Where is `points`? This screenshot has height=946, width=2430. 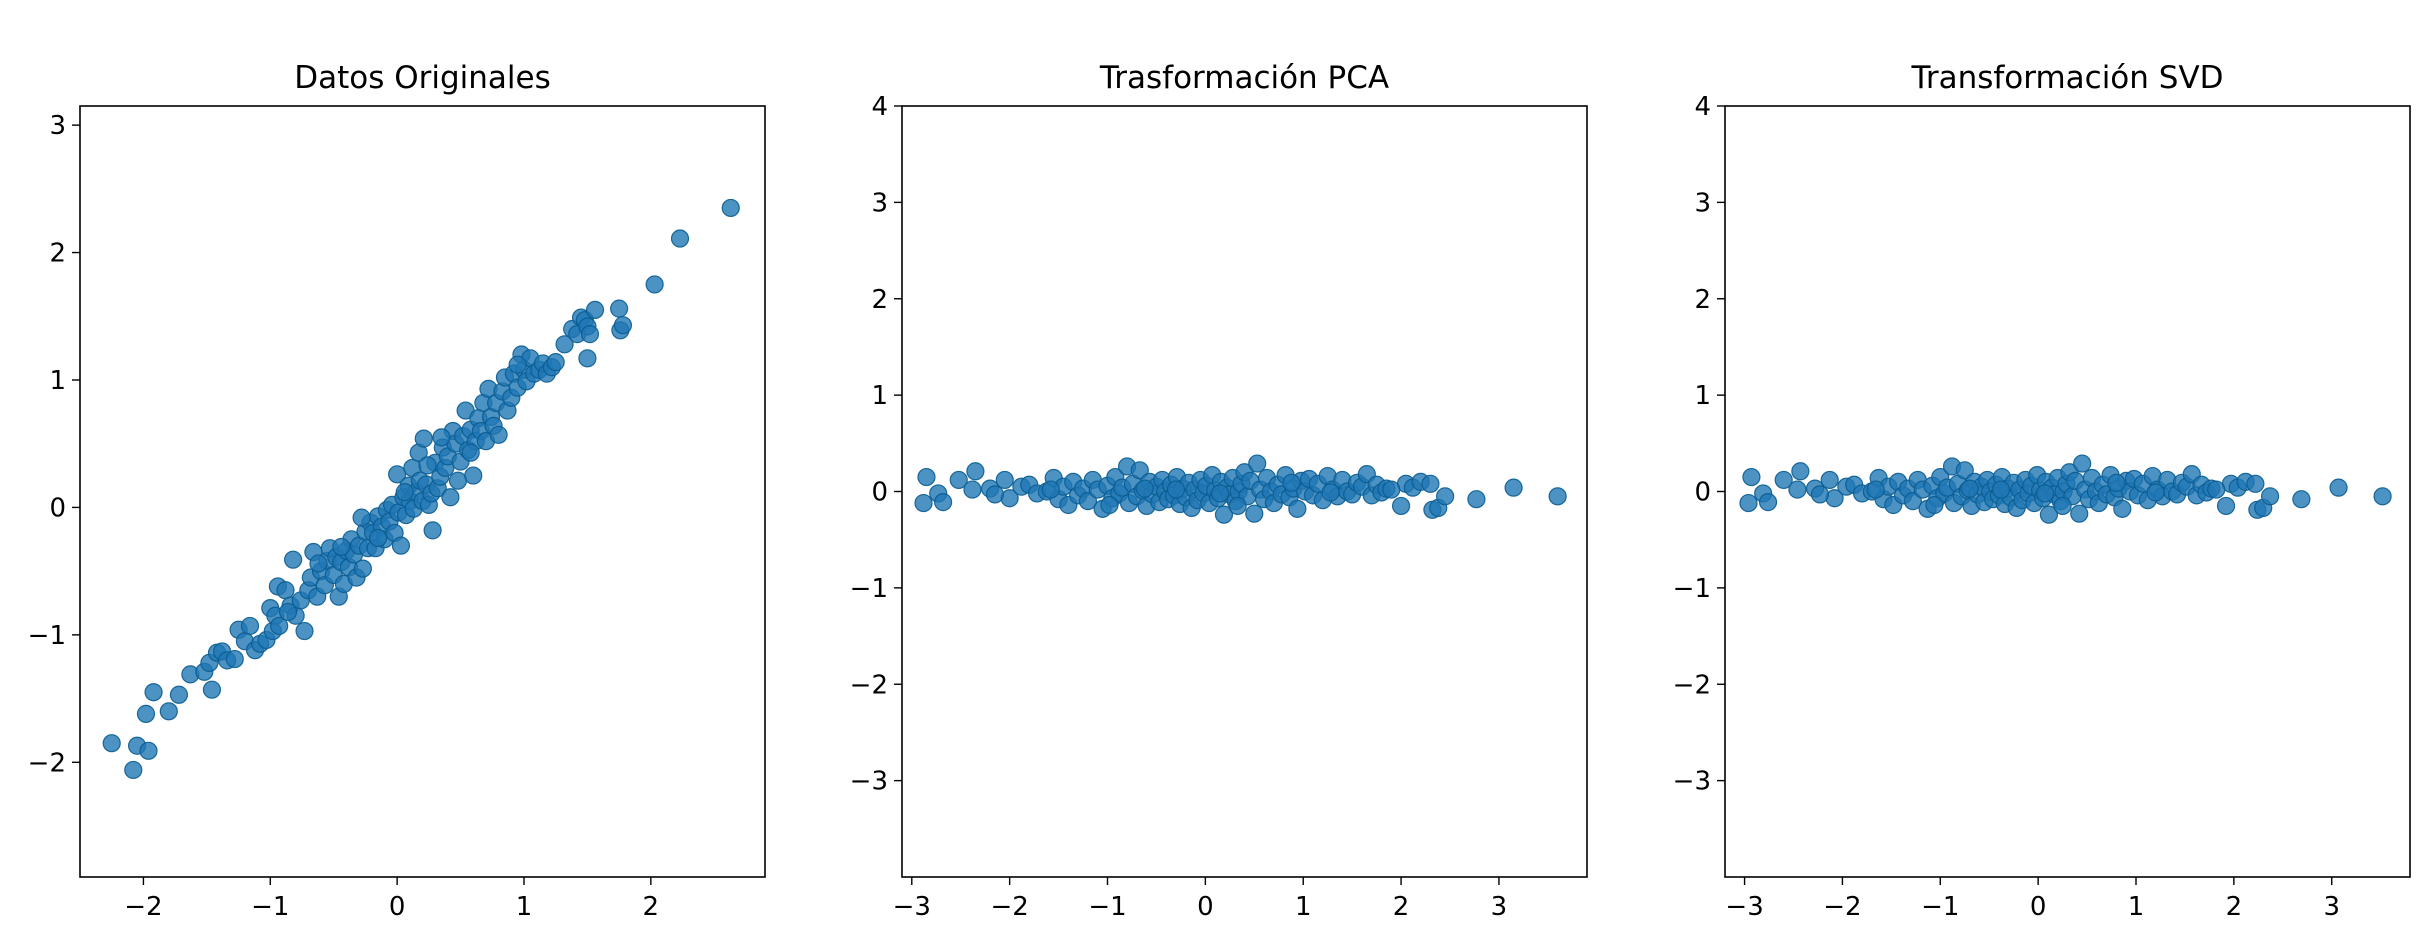
points is located at coordinates (2065, 489).